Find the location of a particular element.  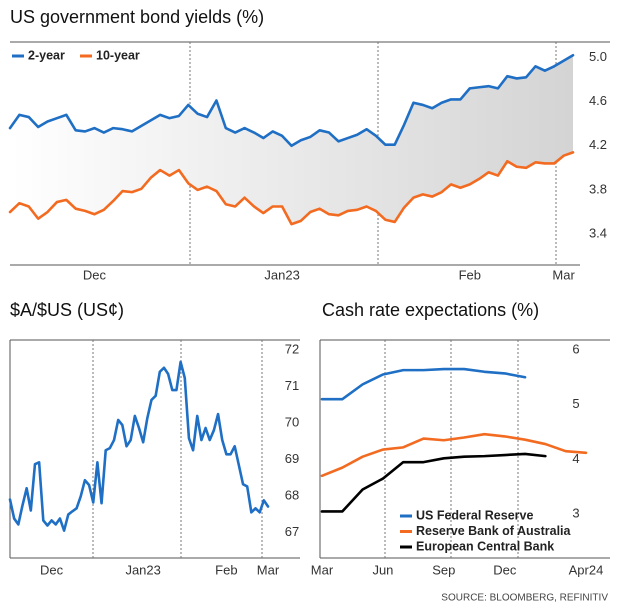

source: SOURCE: BLOOMBERG, REFINITIV is located at coordinates (524, 598).